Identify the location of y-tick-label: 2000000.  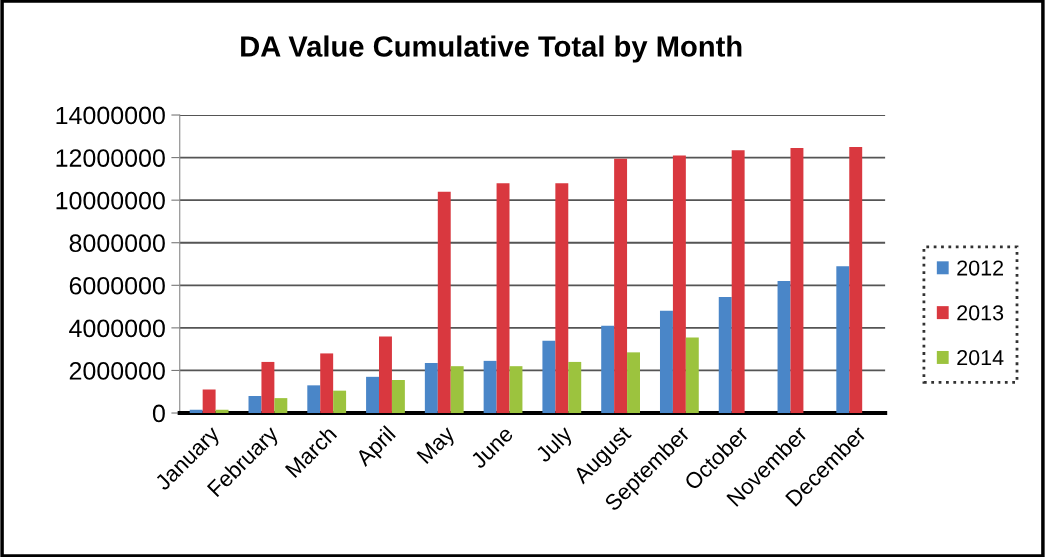
(117, 371).